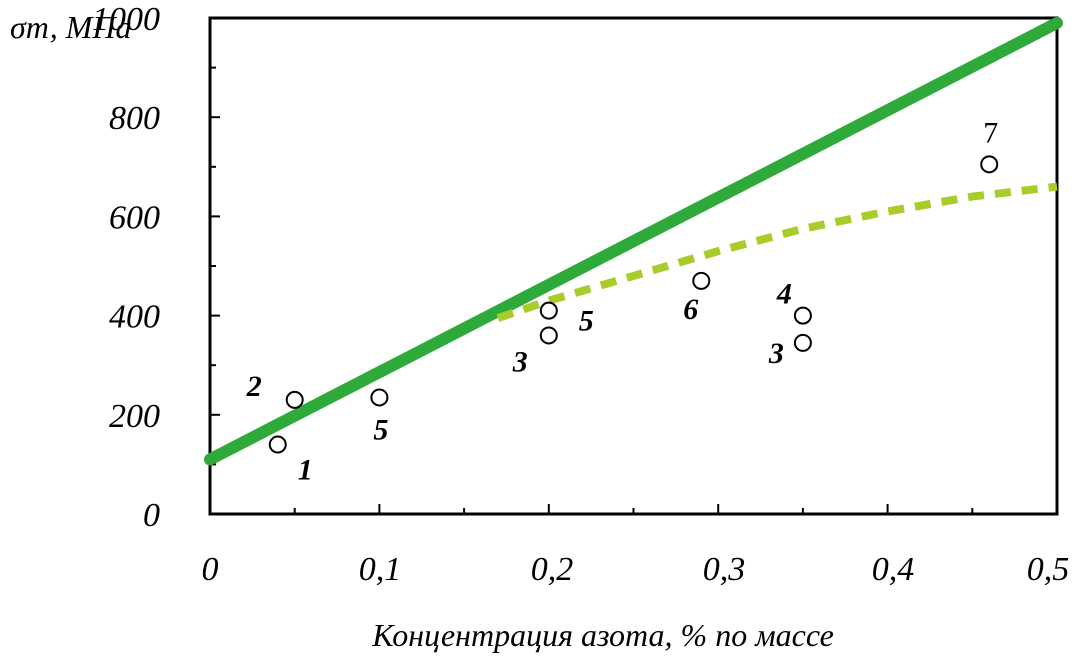  What do you see at coordinates (70, 27) in the screenshot?
I see `y-axis-title: σт, МПа` at bounding box center [70, 27].